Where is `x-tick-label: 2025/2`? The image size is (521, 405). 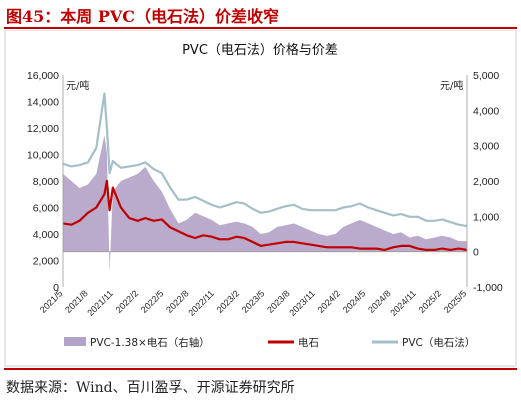
x-tick-label: 2025/2 is located at coordinates (430, 301).